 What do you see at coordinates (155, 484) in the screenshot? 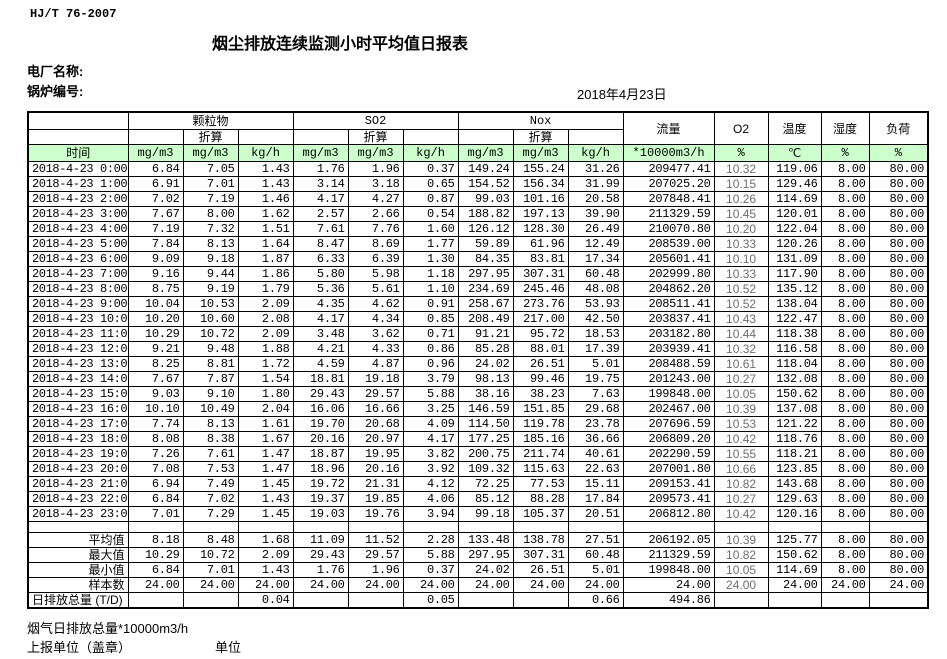
I see `value-cell: 6.94` at bounding box center [155, 484].